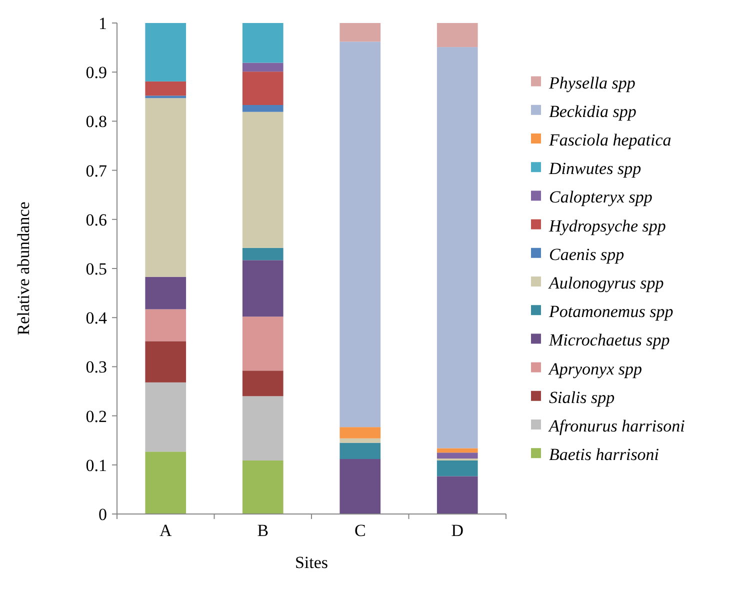 Image resolution: width=748 pixels, height=589 pixels. I want to click on y-tick-label: 0.2, so click(96, 416).